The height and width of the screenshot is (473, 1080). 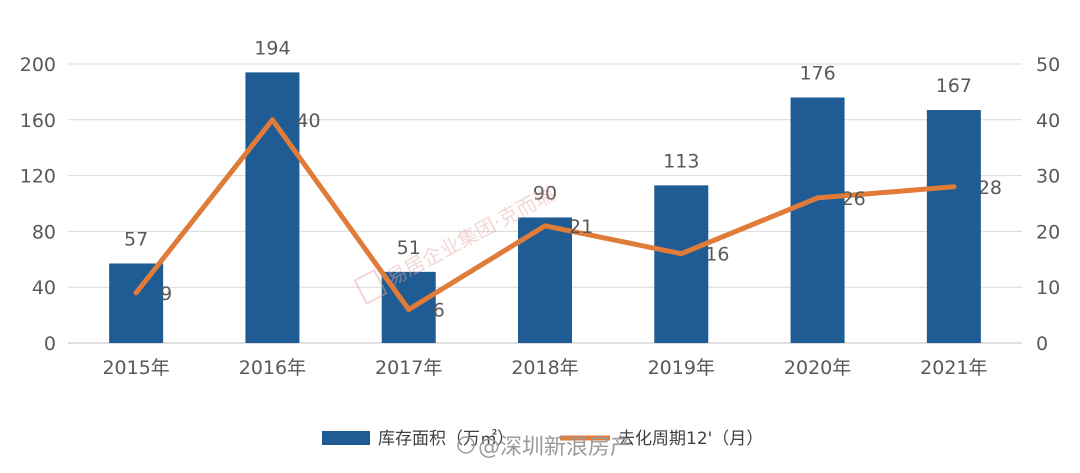 I want to click on y-left-tick-label: 160, so click(x=38, y=121).